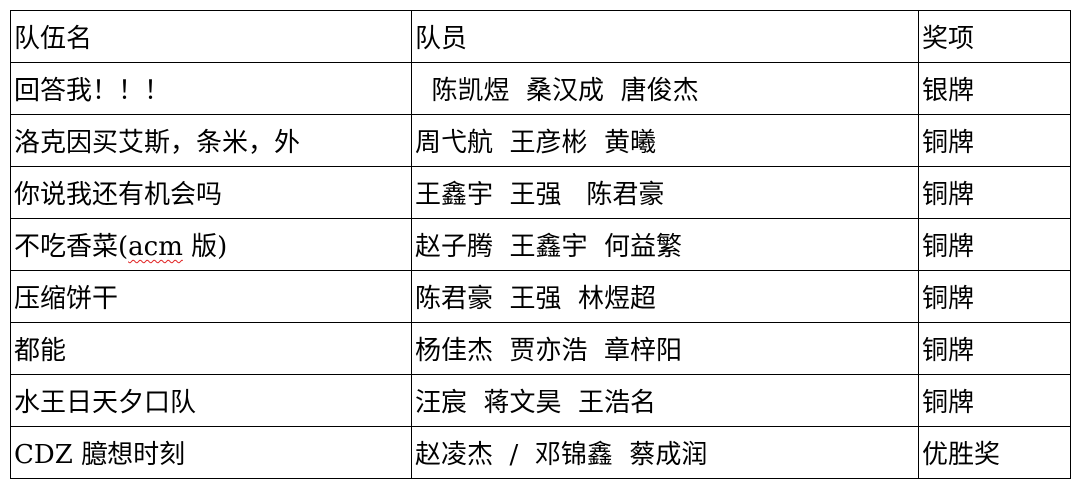  I want to click on table-row: CDZ 臆想时刻 赵凌杰 / 邓锦鑫 蔡成润 优胜奖, so click(540, 452).